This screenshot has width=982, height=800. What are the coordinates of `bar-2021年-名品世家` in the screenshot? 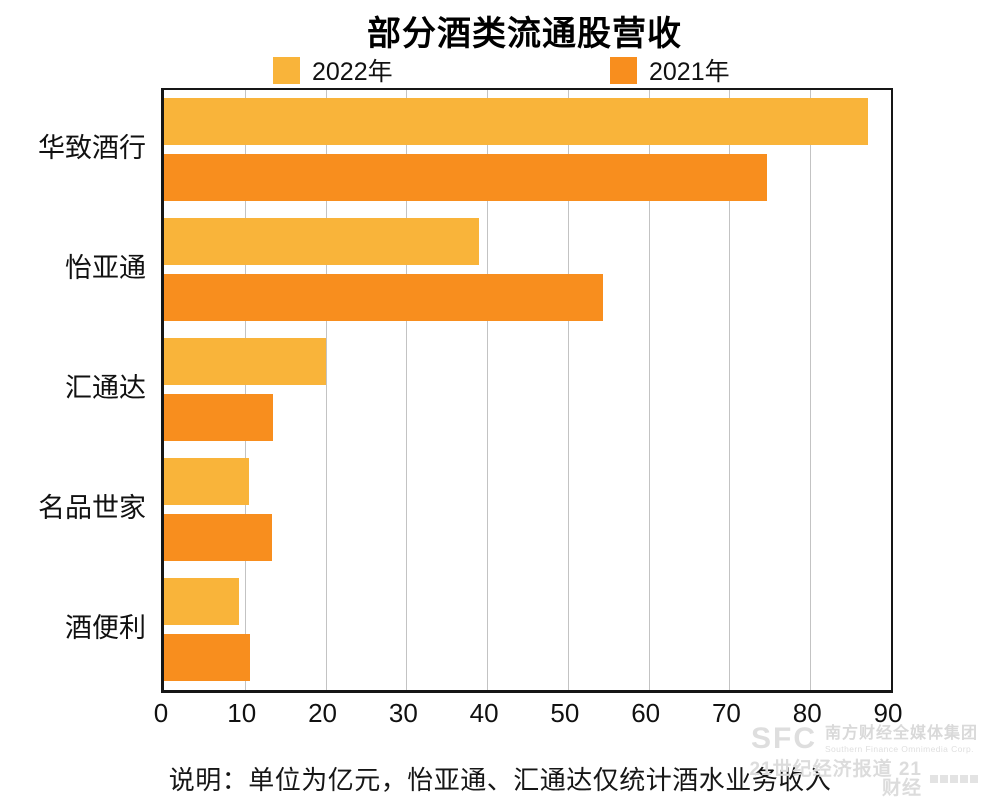 It's located at (218, 537).